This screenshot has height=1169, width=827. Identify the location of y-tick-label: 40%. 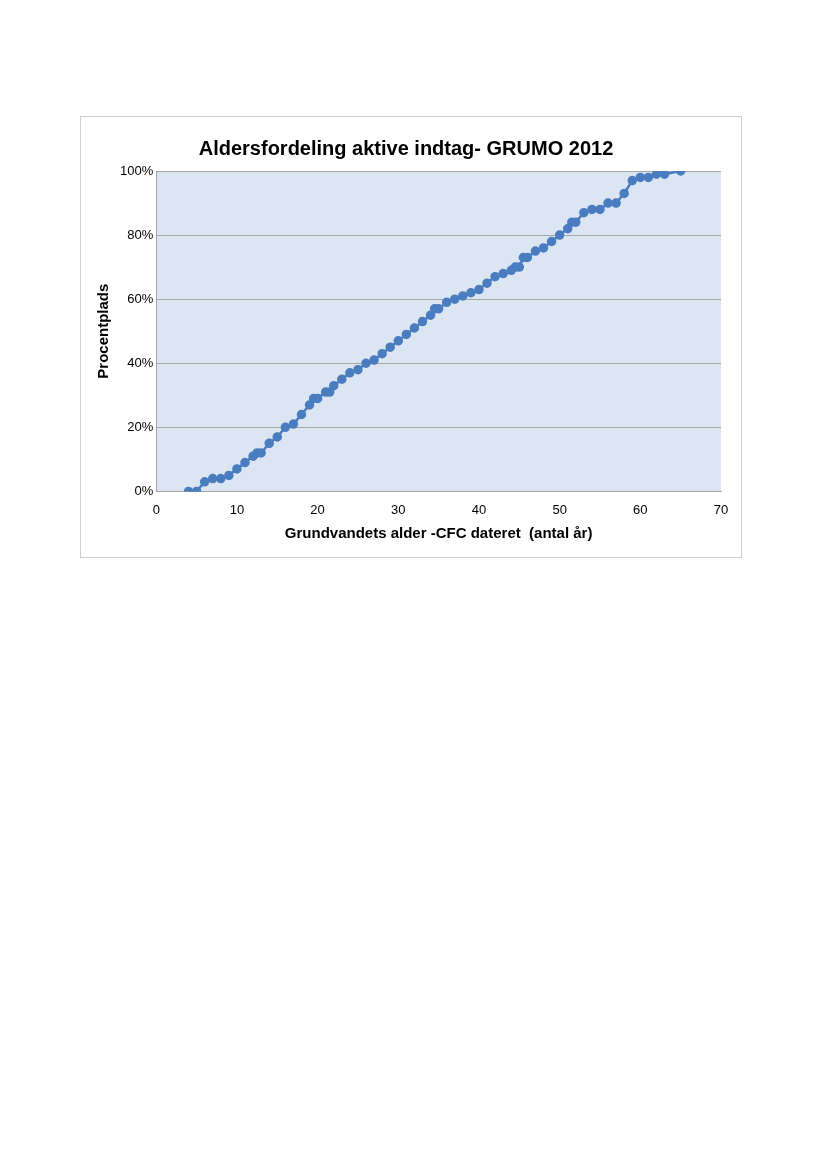
(140, 362).